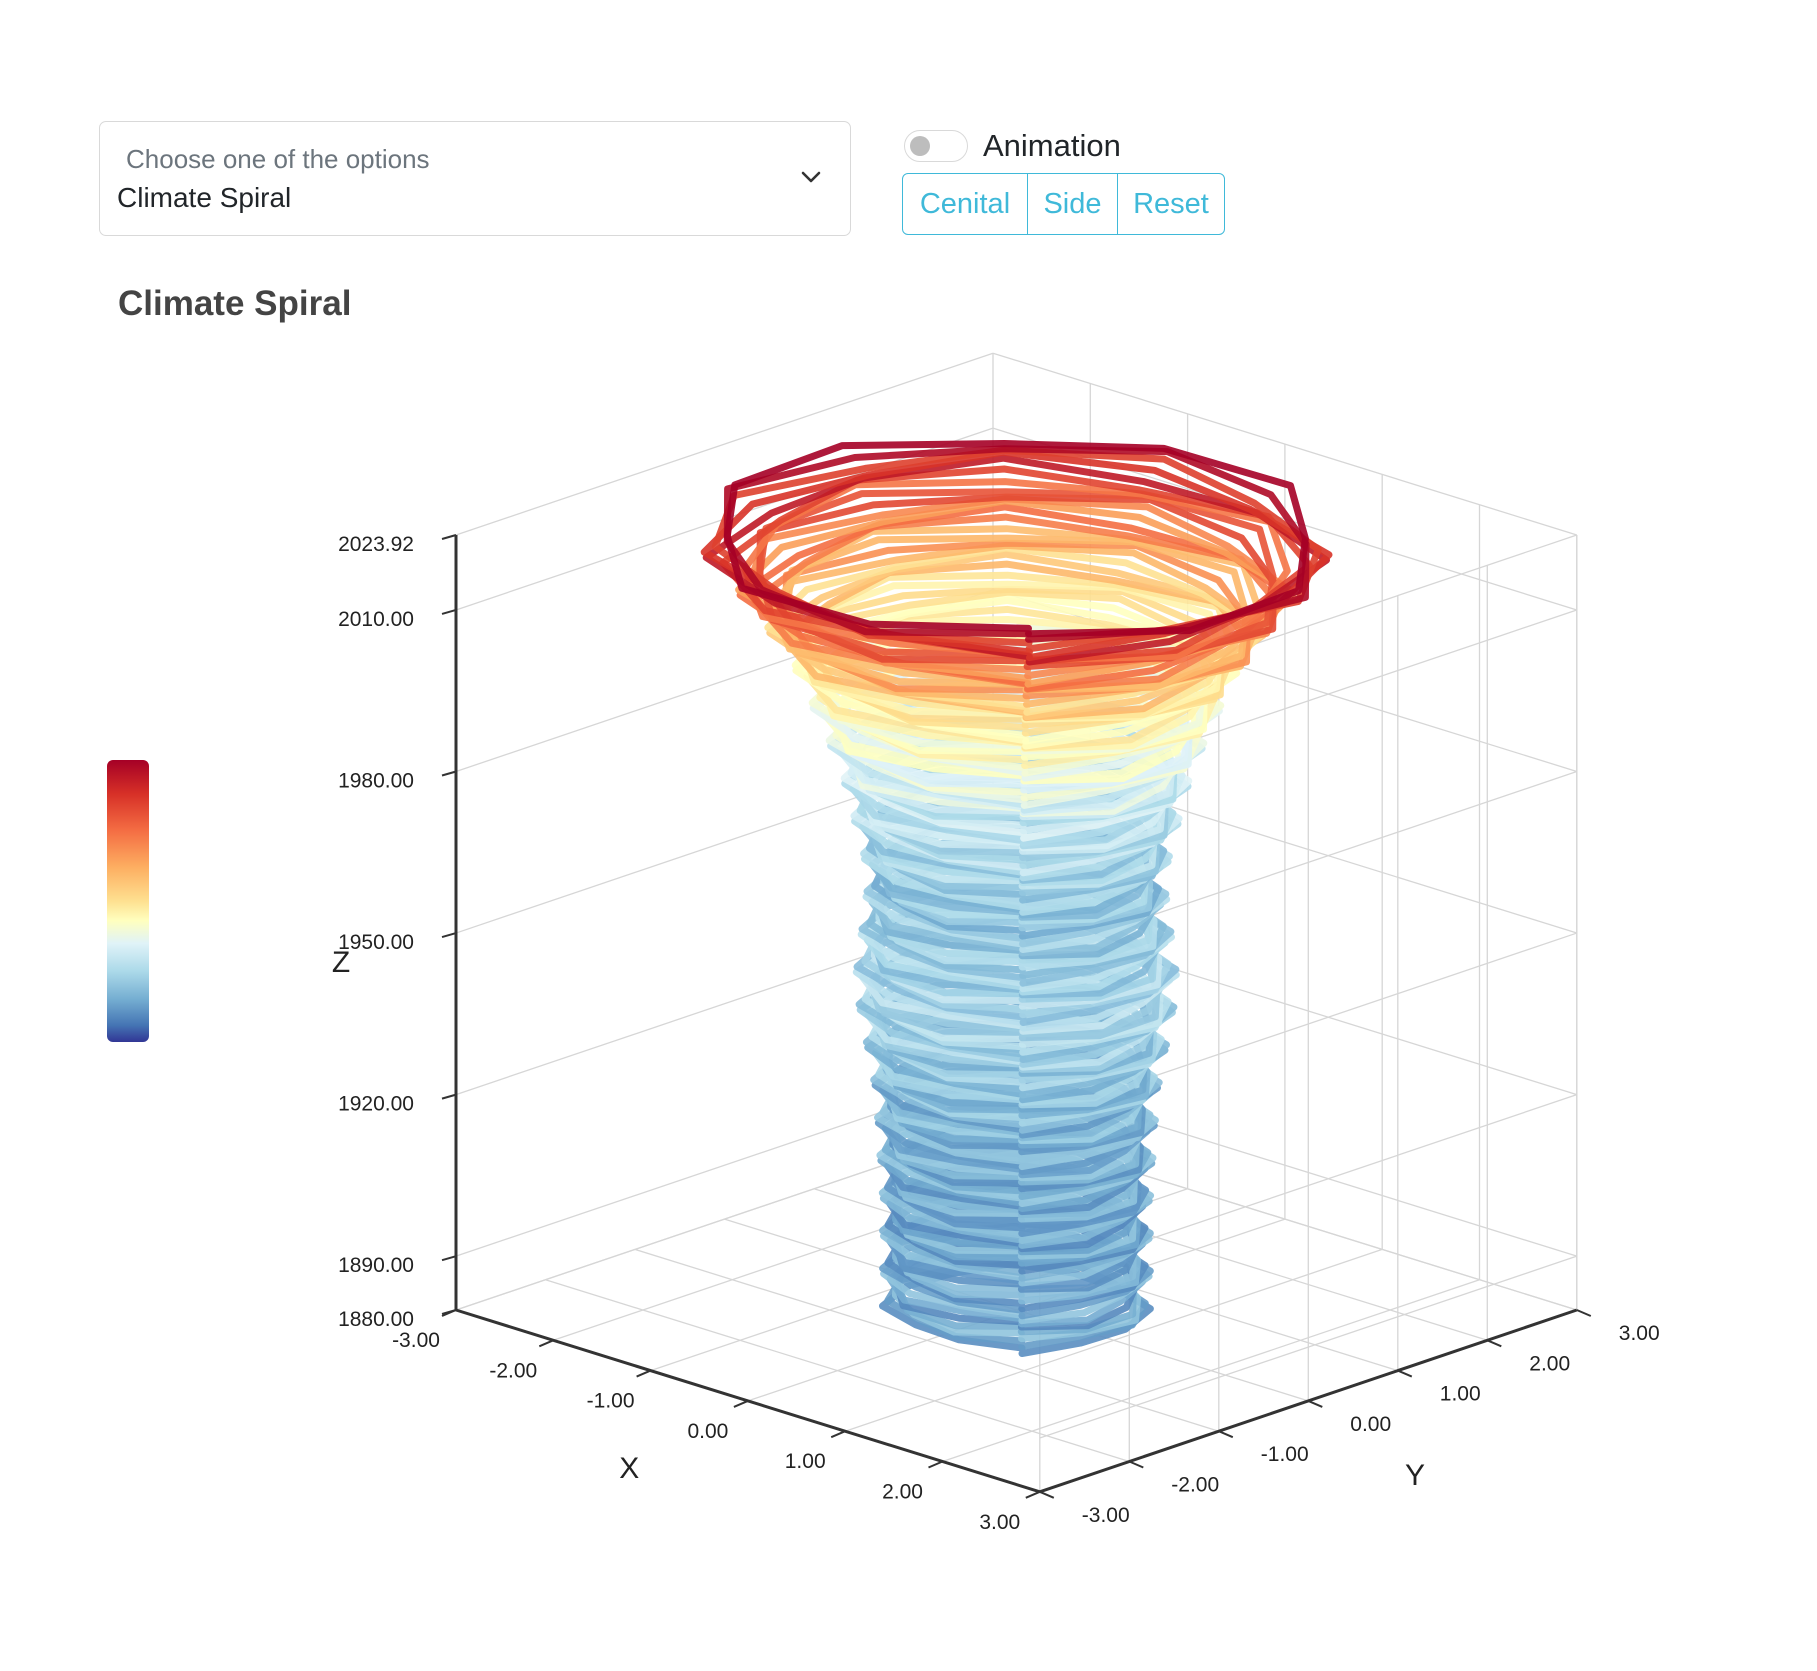 The image size is (1817, 1671). Describe the element at coordinates (965, 204) in the screenshot. I see `cenital-button: Cenital` at that location.